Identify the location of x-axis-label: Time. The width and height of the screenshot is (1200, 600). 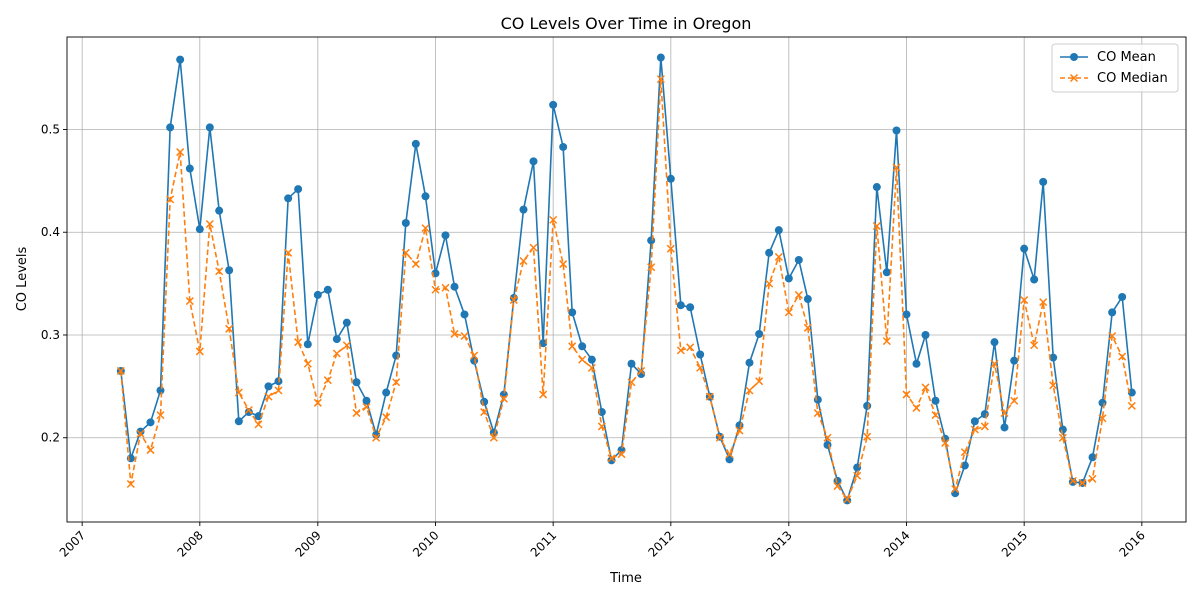
(625, 578).